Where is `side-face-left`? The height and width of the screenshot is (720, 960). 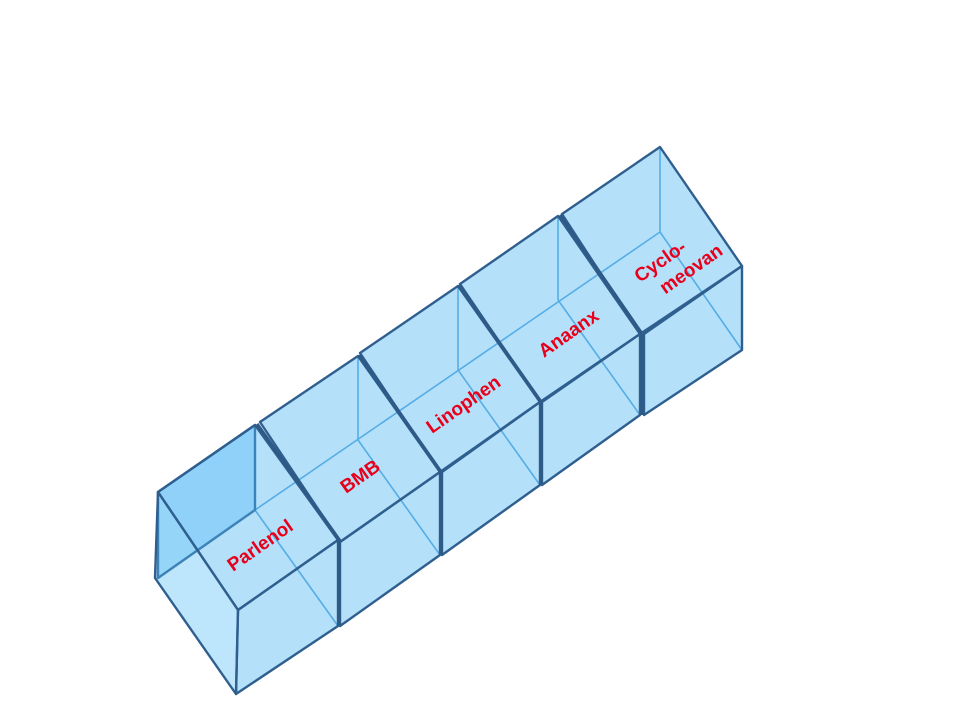 side-face-left is located at coordinates (196, 593).